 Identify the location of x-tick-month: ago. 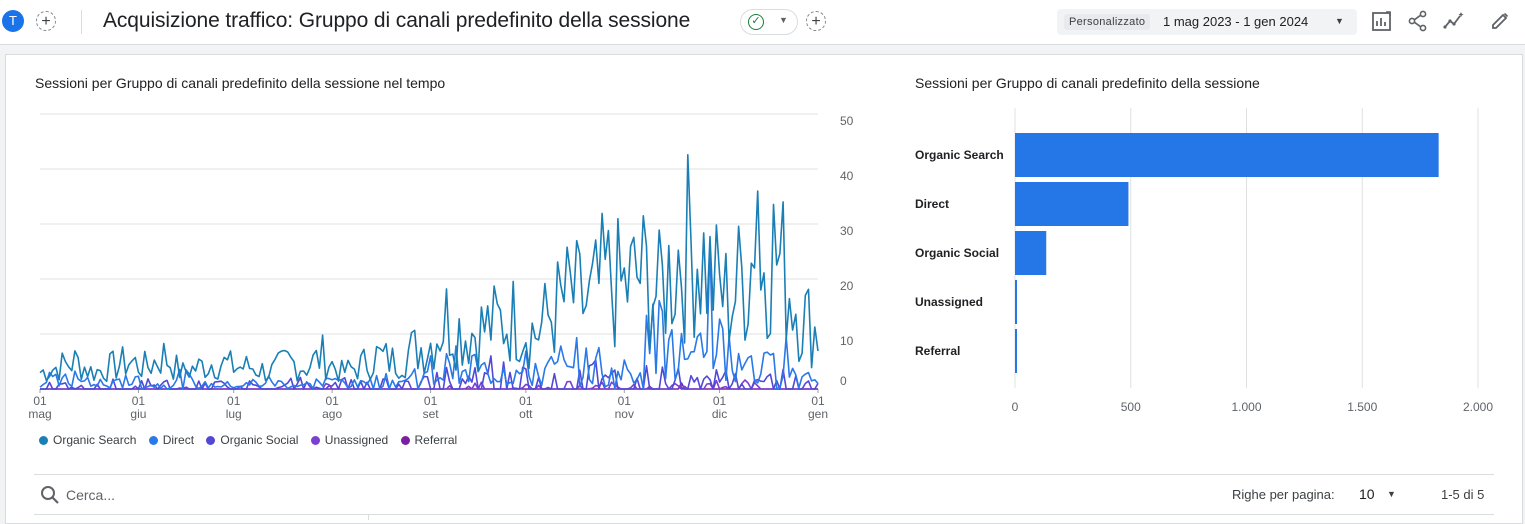
(332, 414).